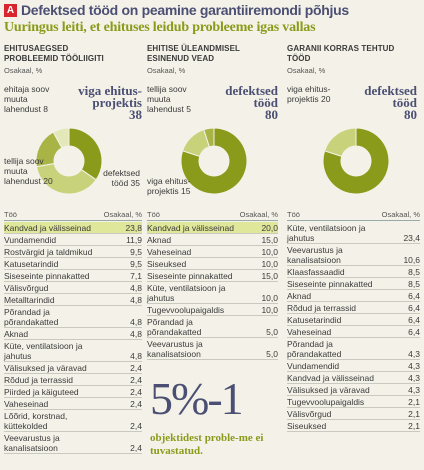 The image size is (424, 470). I want to click on donut-label-value: 38, so click(135, 114).